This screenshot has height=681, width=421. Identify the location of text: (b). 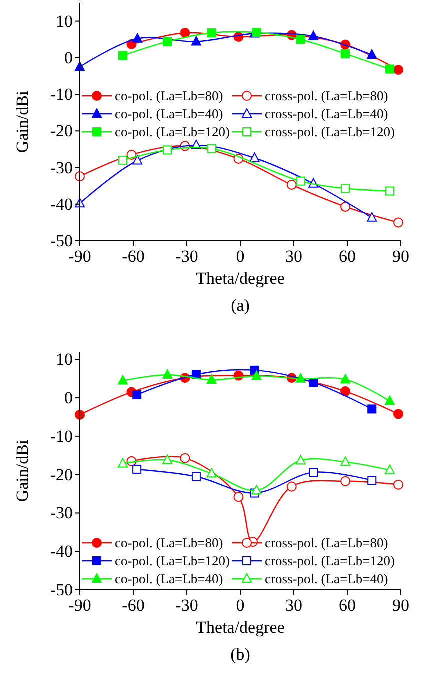
(240, 654).